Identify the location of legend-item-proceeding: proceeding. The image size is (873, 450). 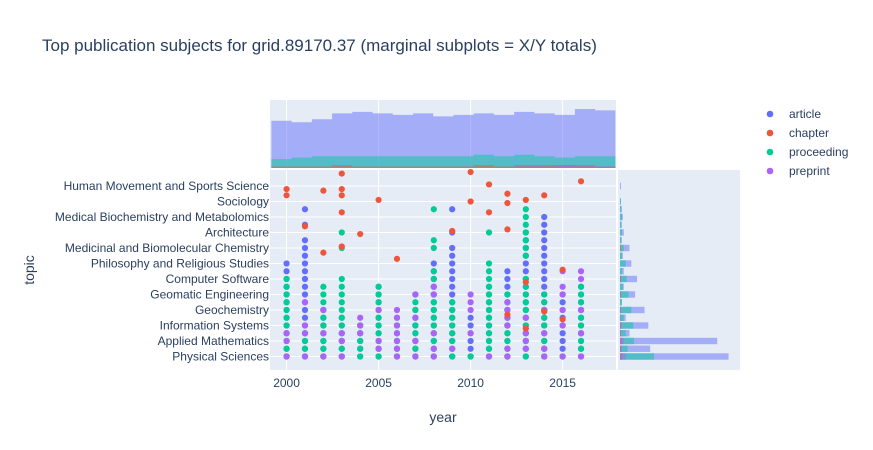
(808, 152).